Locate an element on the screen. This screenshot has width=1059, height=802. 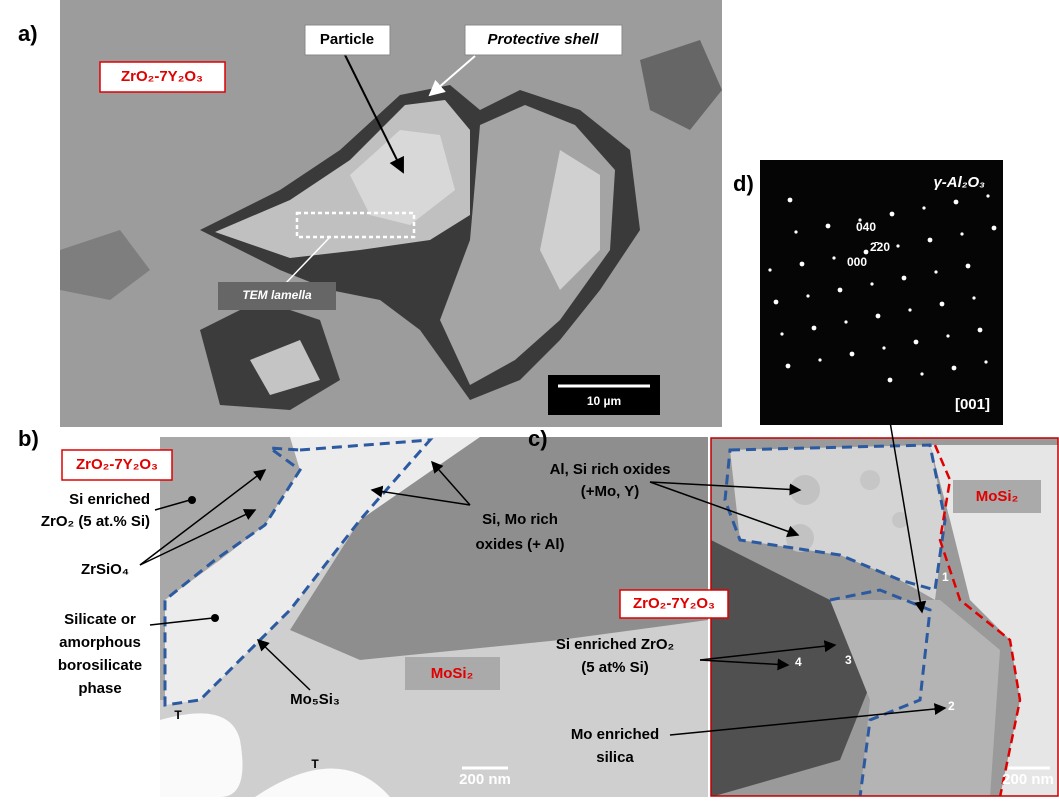
point-label: 4 is located at coordinates (798, 662).